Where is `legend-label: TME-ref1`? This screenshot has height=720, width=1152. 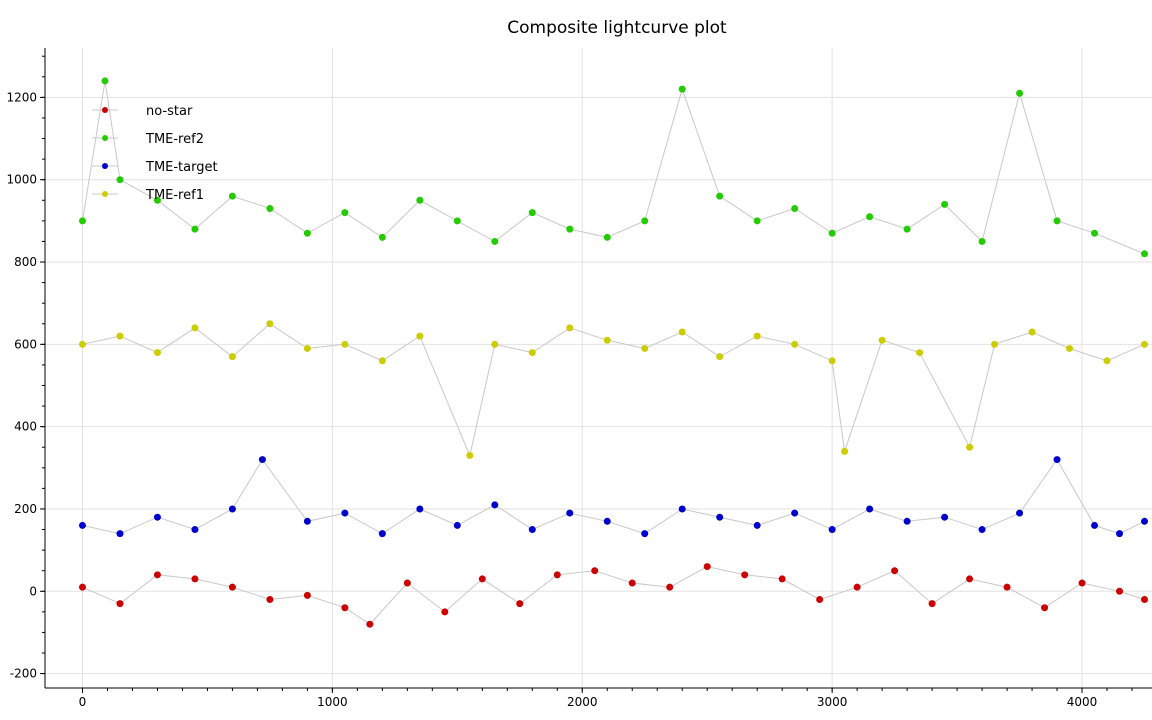 legend-label: TME-ref1 is located at coordinates (174, 195).